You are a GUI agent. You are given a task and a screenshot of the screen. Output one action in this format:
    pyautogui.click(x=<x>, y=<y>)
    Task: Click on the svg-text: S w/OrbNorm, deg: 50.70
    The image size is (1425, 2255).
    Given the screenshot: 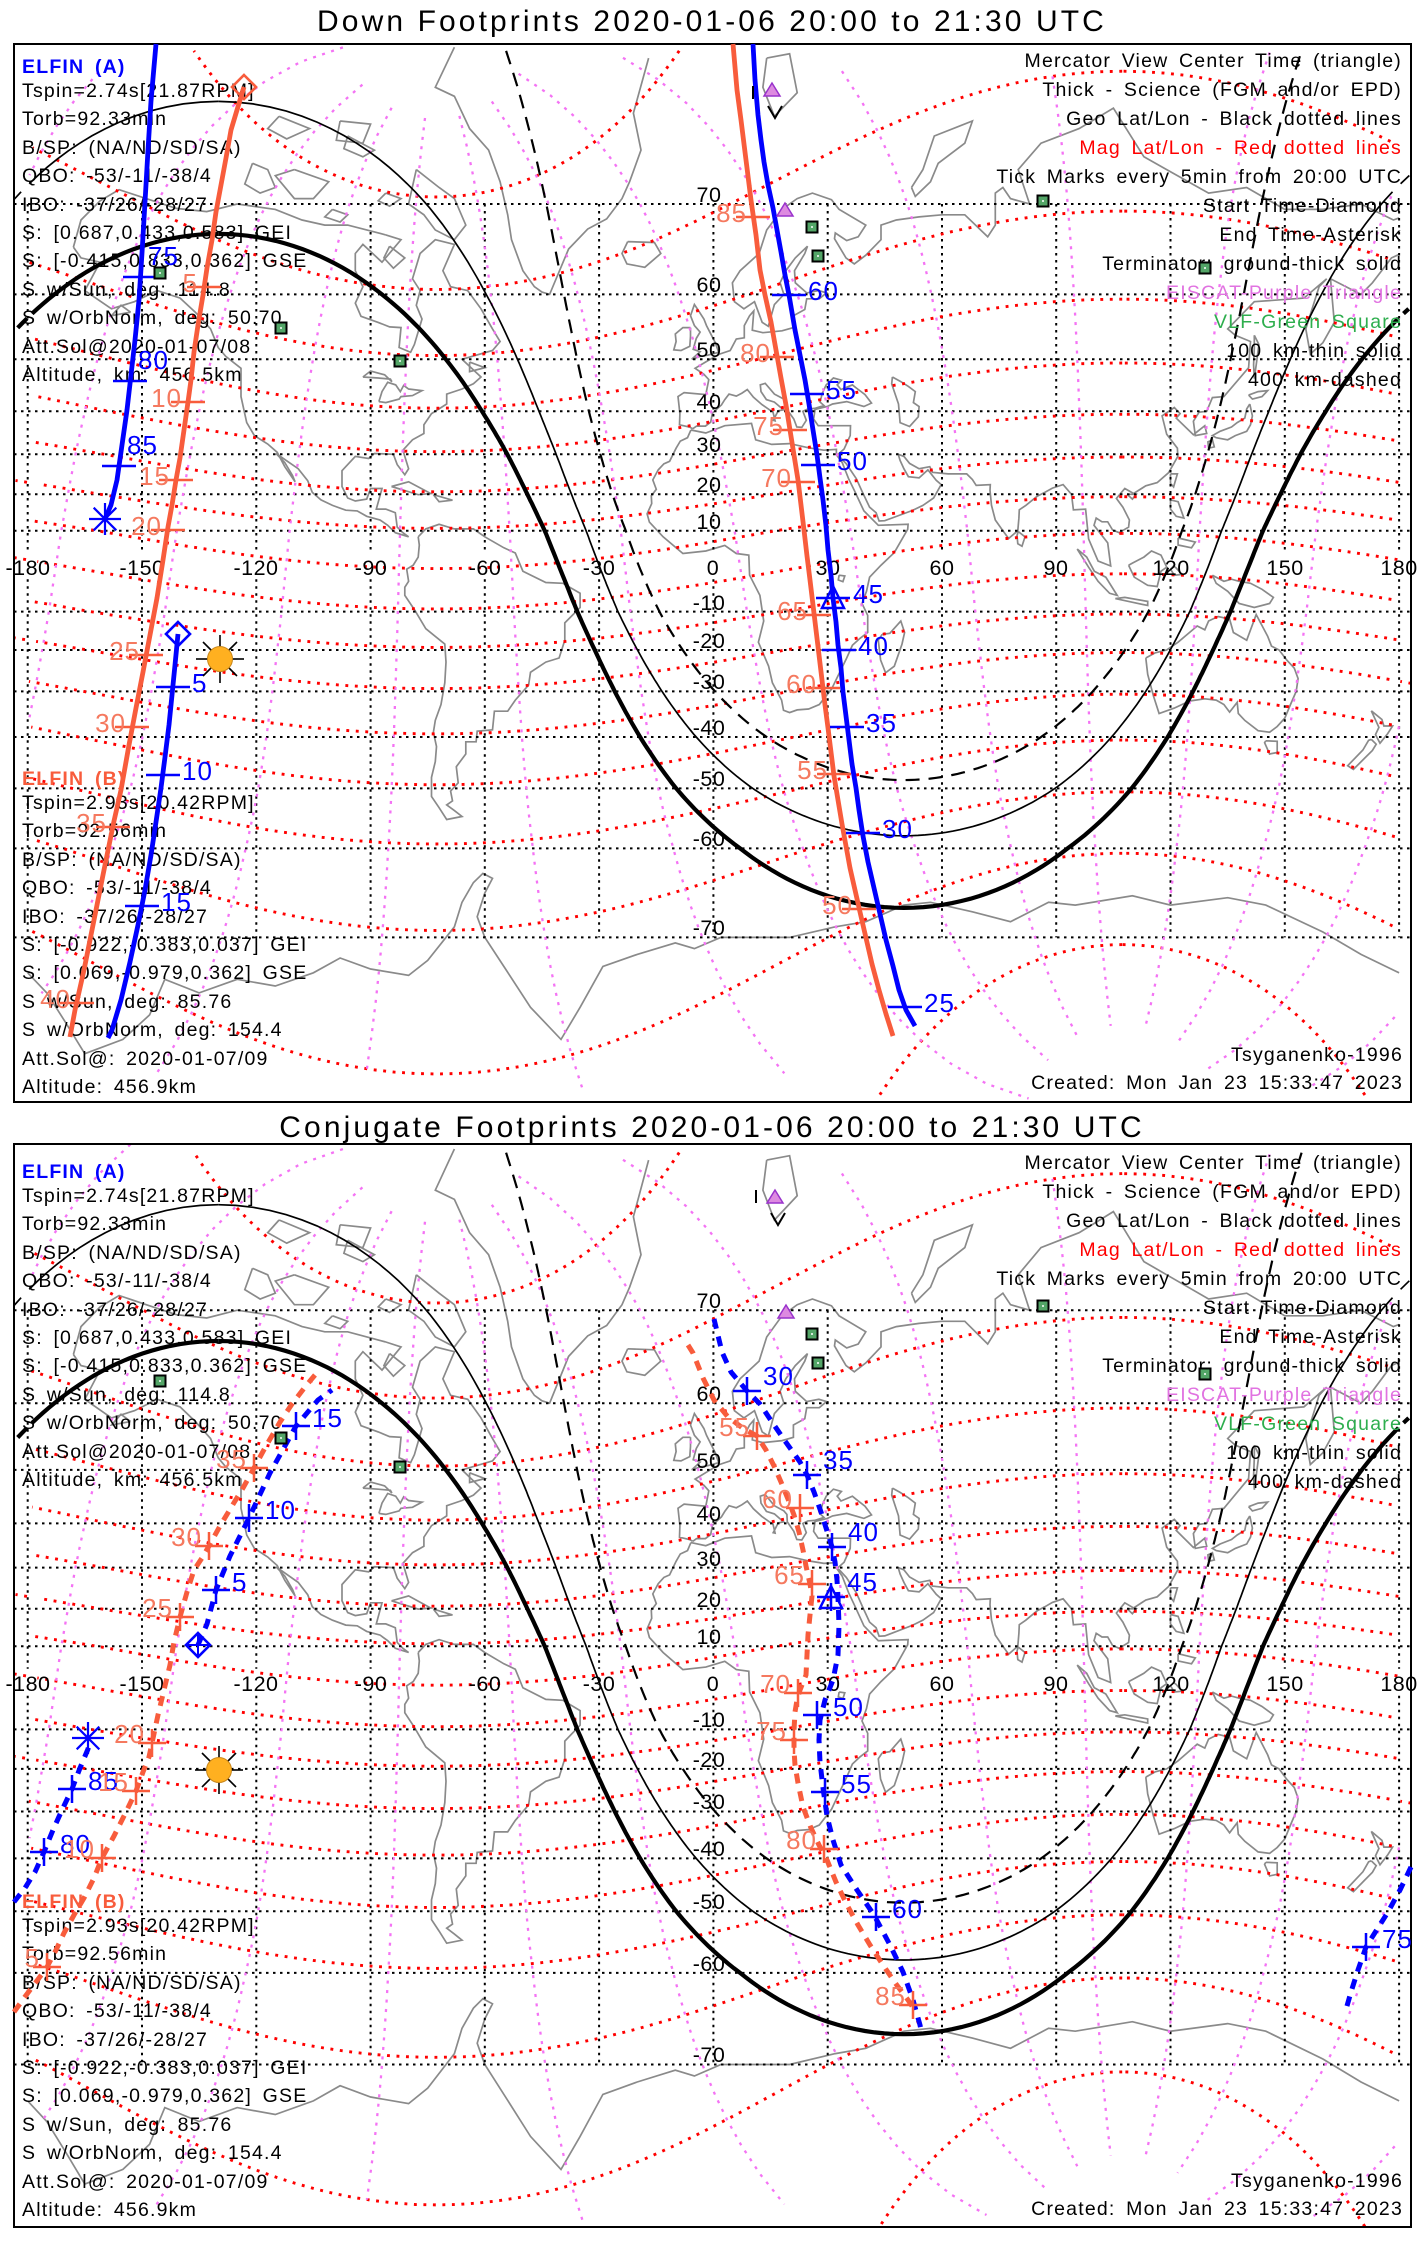 What is the action you would take?
    pyautogui.click(x=152, y=1423)
    